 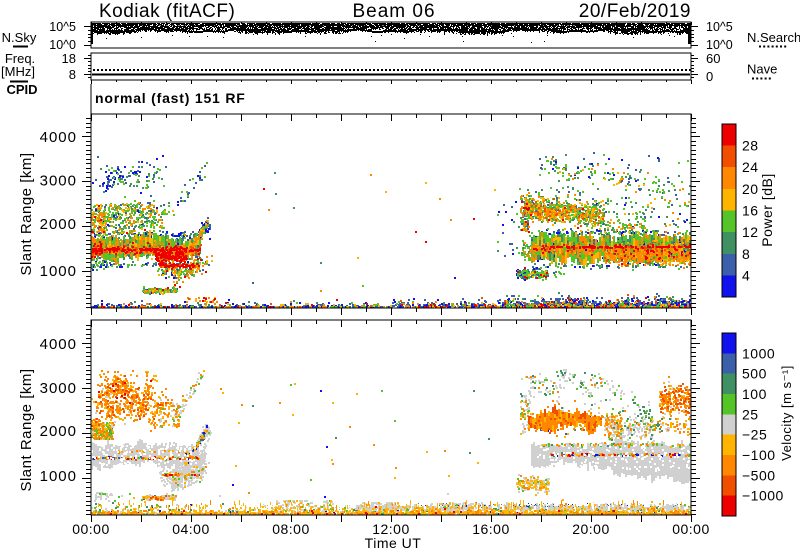 What do you see at coordinates (746, 275) in the screenshot?
I see `svg-text: 4` at bounding box center [746, 275].